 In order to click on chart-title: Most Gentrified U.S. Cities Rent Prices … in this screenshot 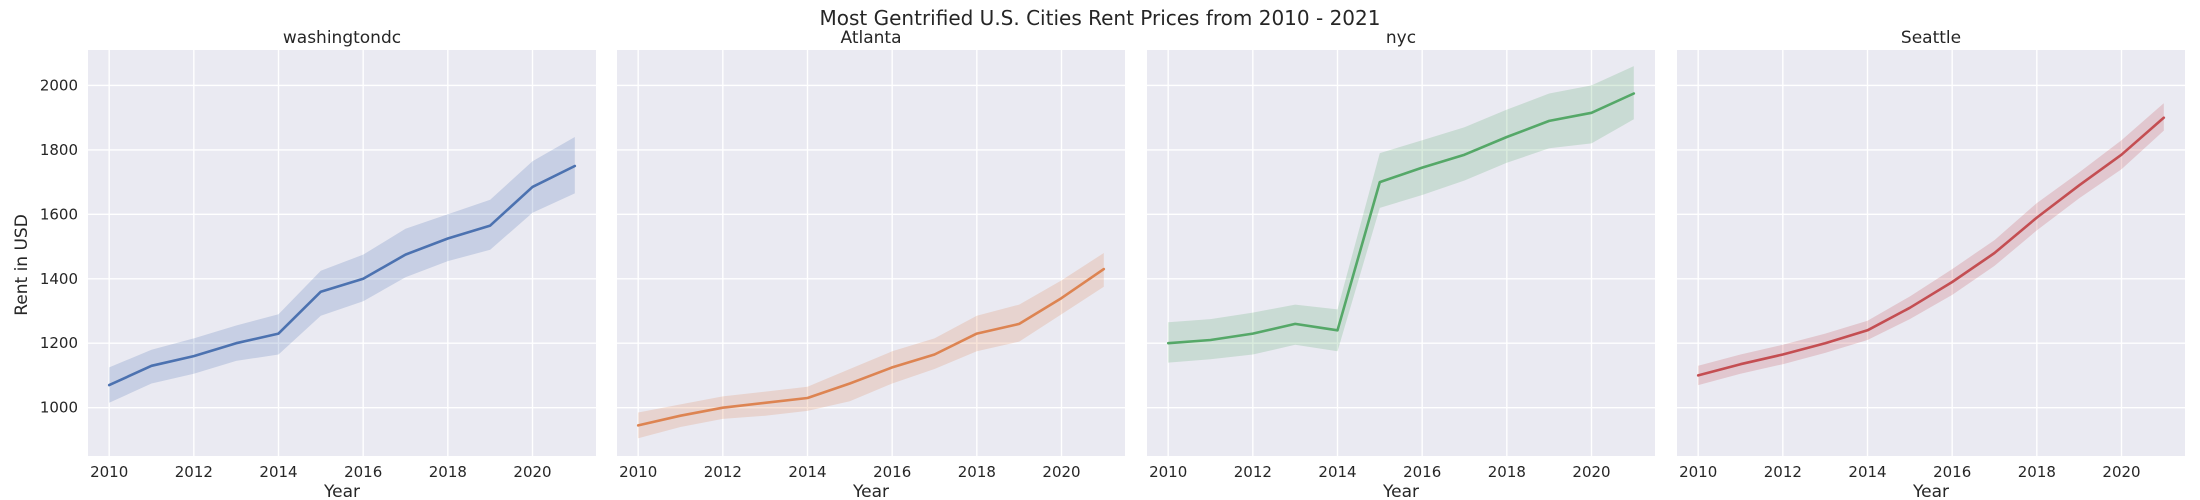, I will do `click(1100, 18)`.